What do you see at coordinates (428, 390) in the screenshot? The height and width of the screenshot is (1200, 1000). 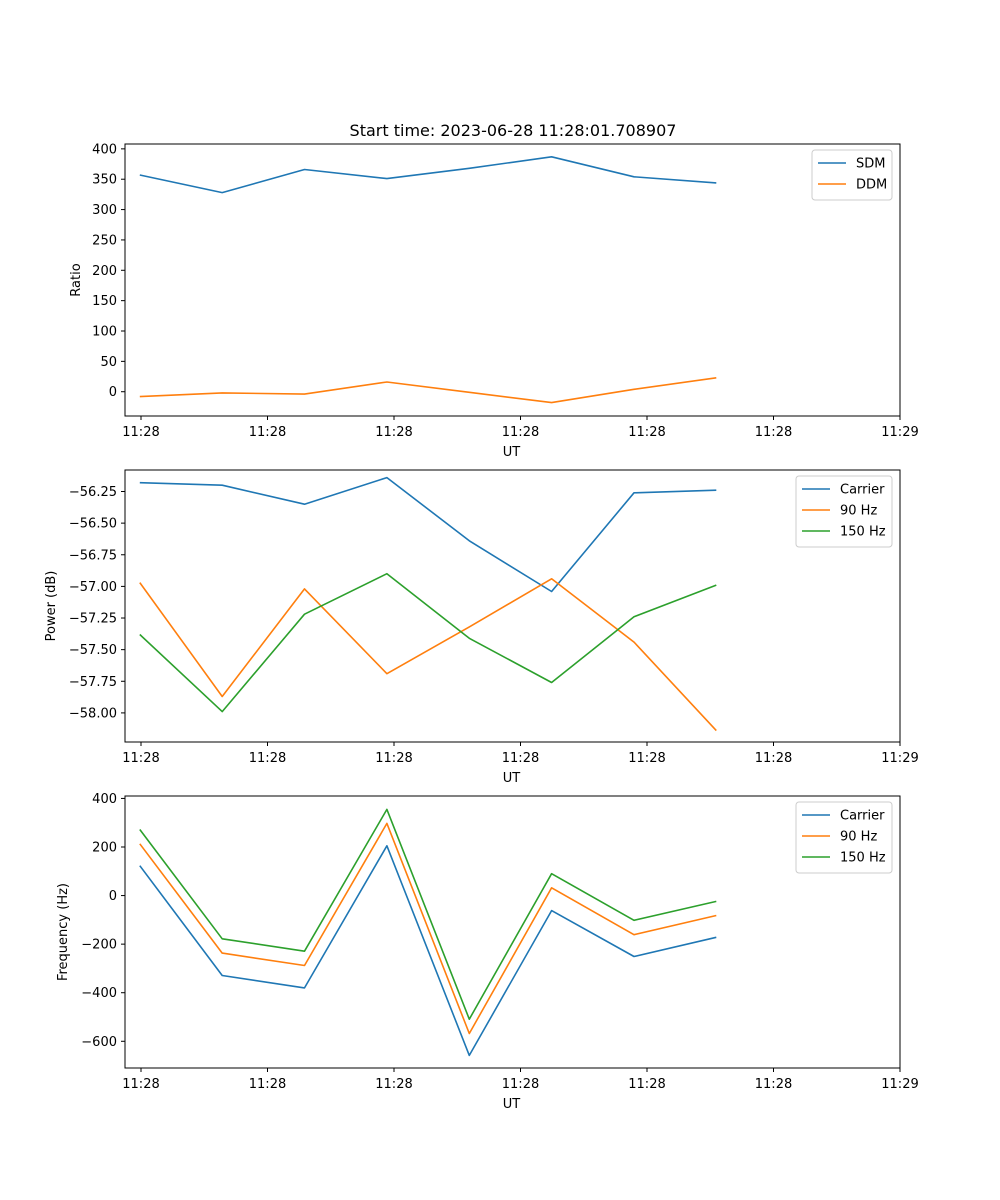 I see `series-line-ddm` at bounding box center [428, 390].